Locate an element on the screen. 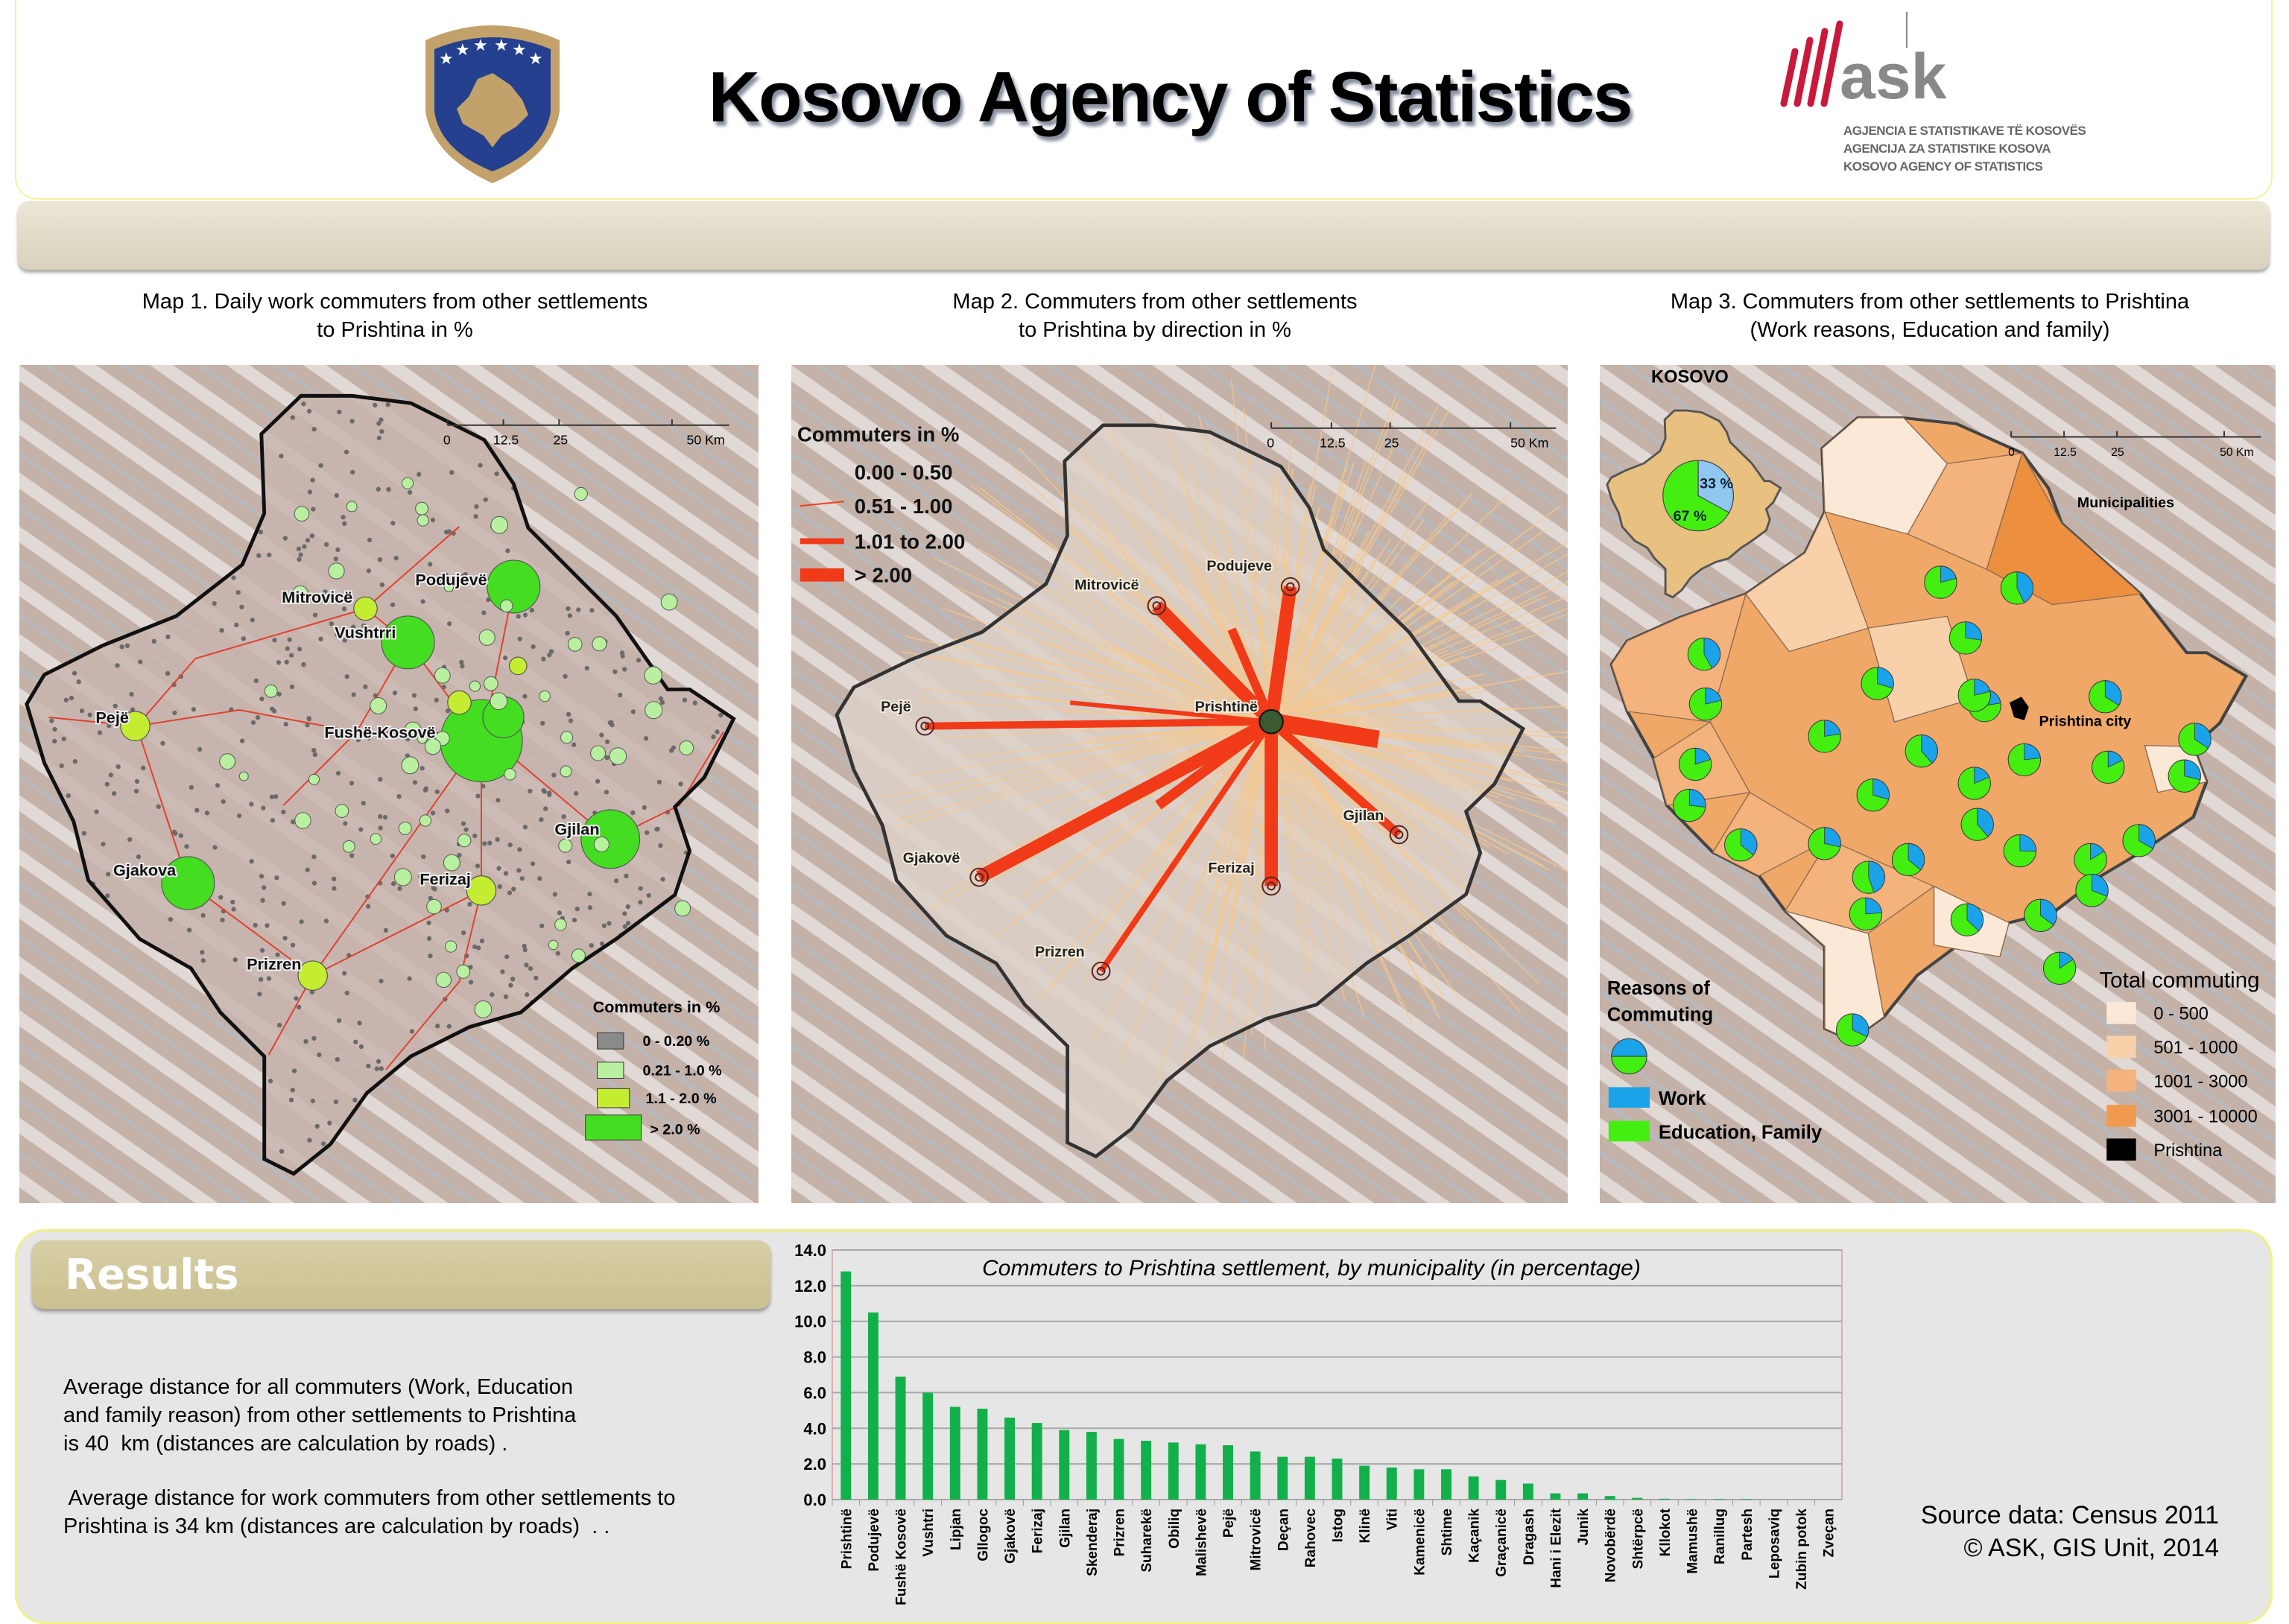 This screenshot has height=1624, width=2289. svg-text: 0 - 0.20 % is located at coordinates (676, 1041).